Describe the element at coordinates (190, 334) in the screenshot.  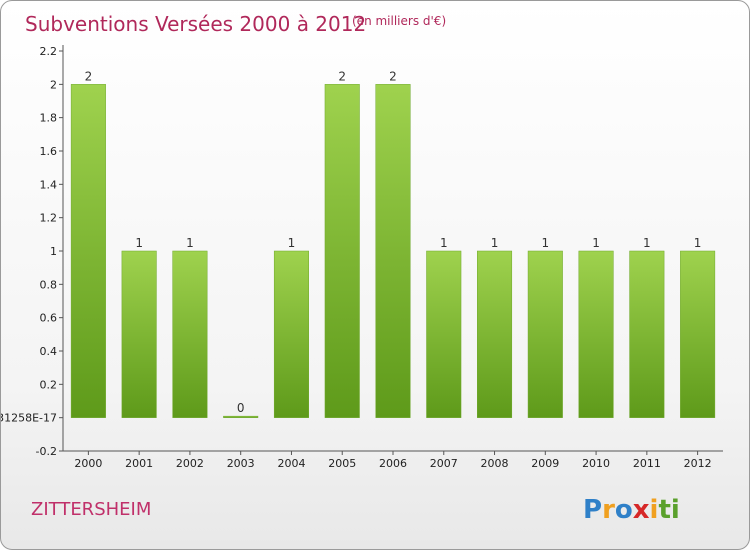
I see `bar-2002` at that location.